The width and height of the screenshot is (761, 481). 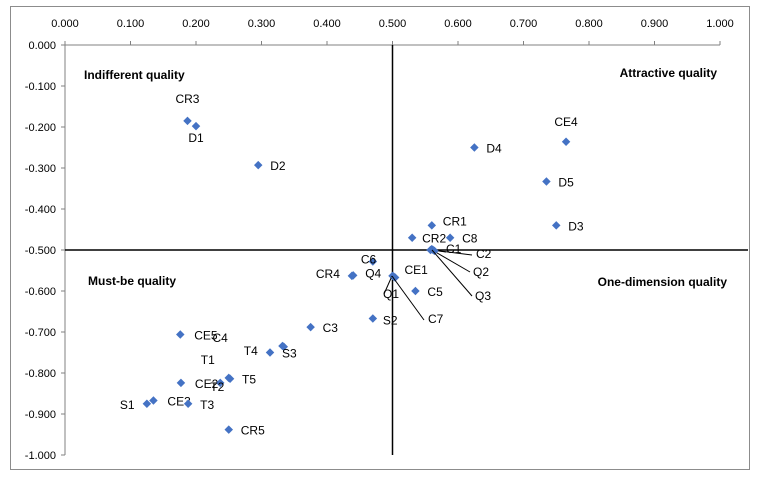 I want to click on x-tick-label: 0.200, so click(x=196, y=24).